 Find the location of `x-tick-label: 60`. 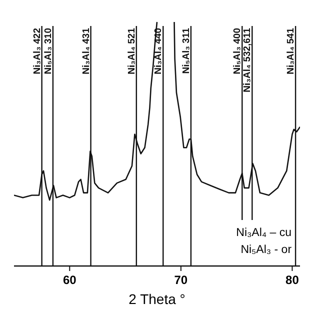

x-tick-label: 60 is located at coordinates (69, 280).